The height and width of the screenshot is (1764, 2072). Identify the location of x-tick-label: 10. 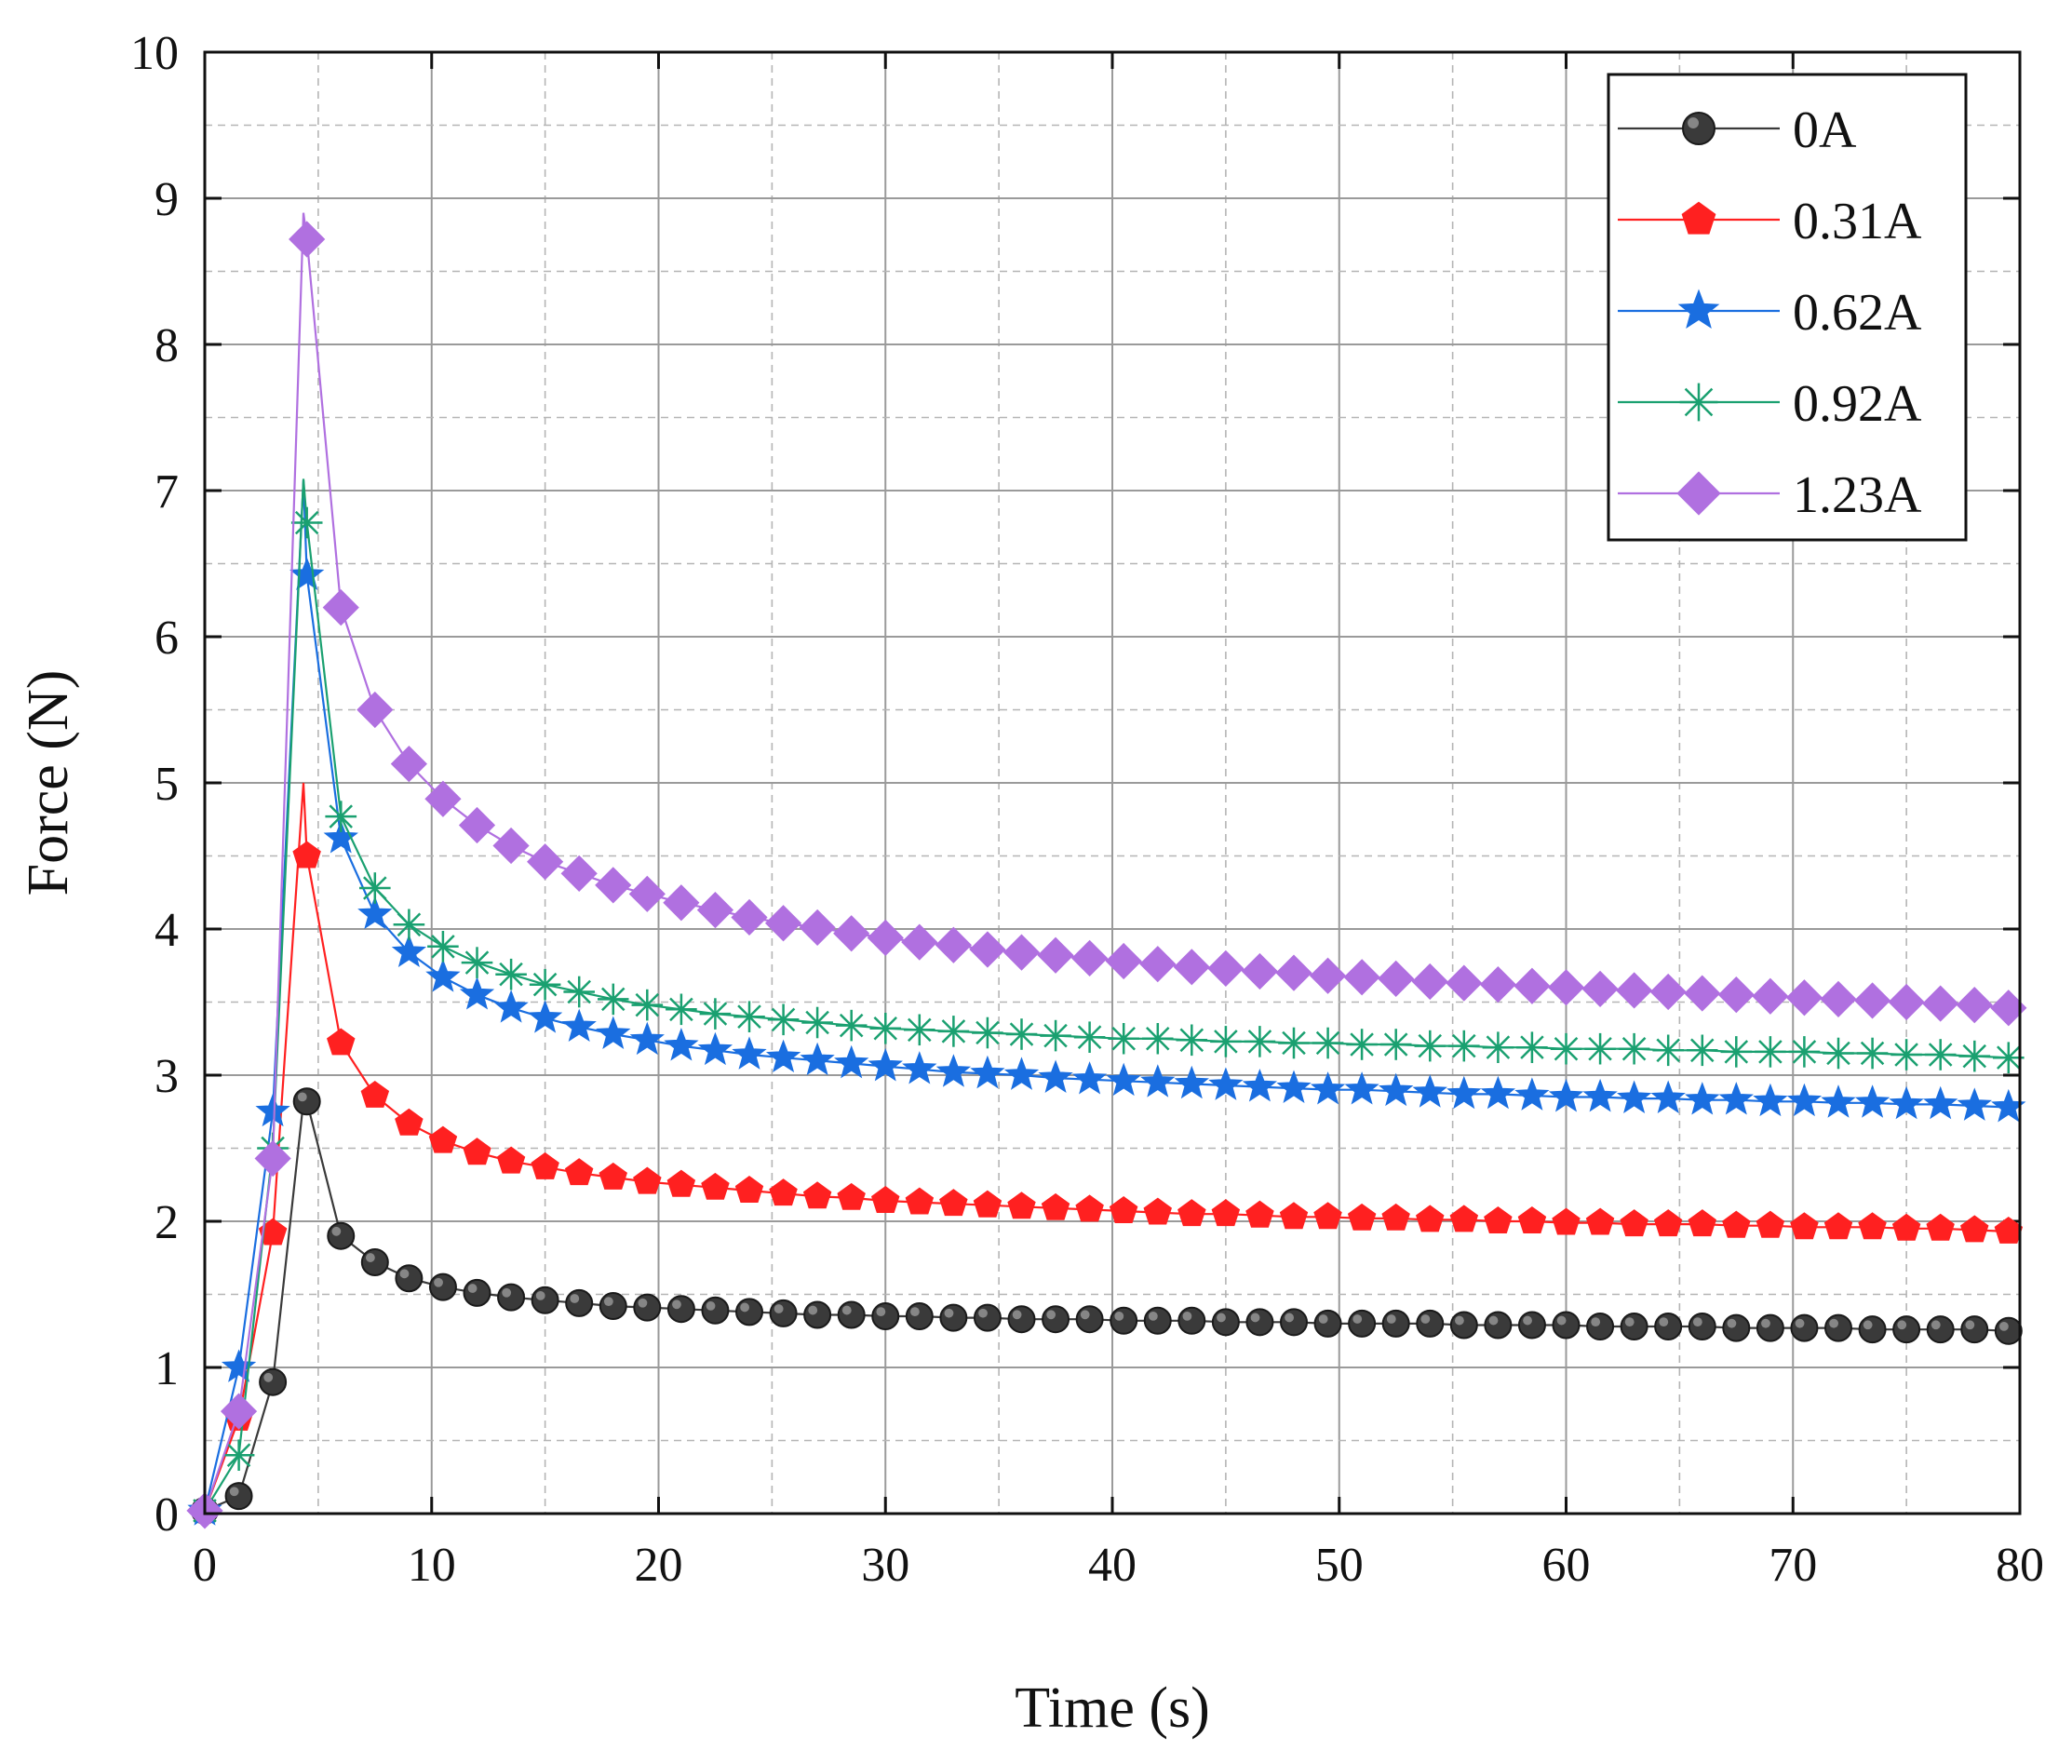
(432, 1565).